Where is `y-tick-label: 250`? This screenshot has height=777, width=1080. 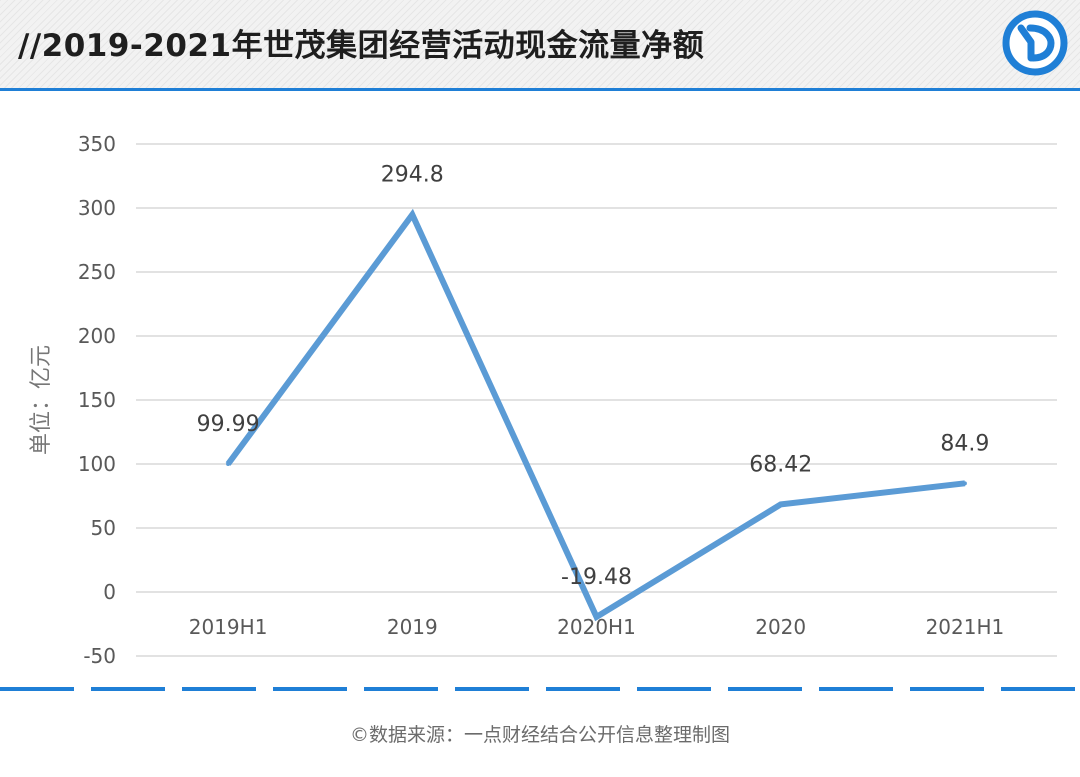
y-tick-label: 250 is located at coordinates (97, 272).